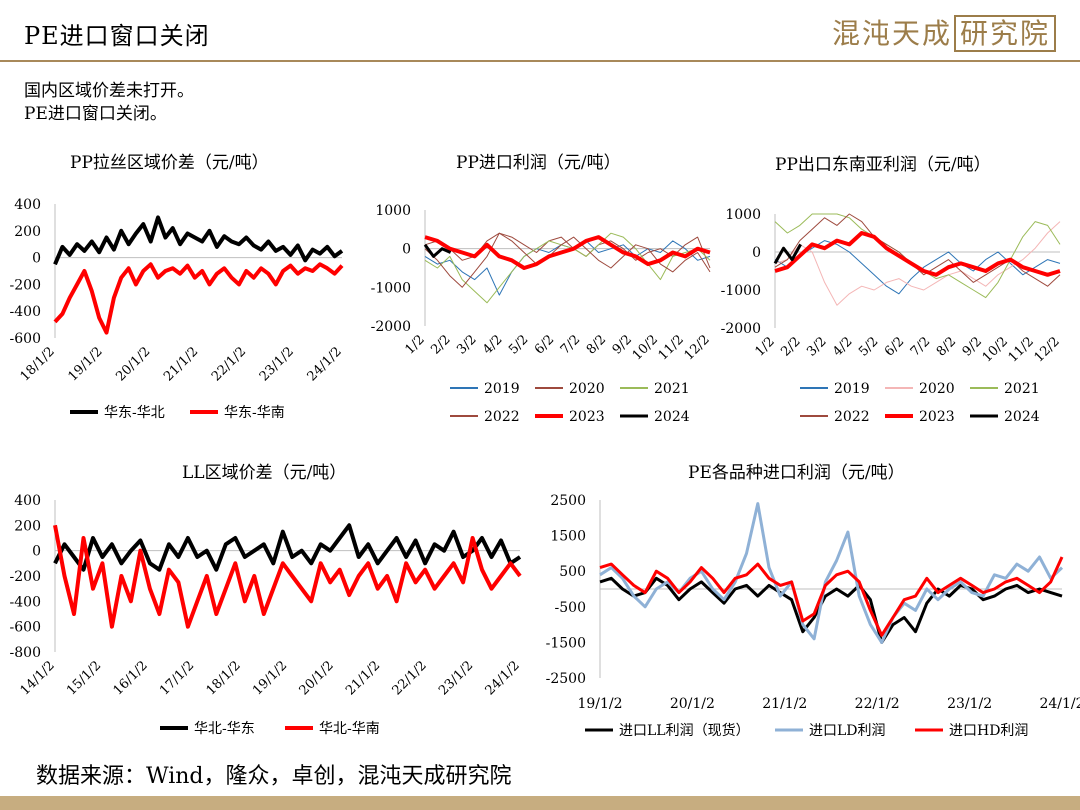  Describe the element at coordinates (224, 678) in the screenshot. I see `x-tick-label: 18/1/2` at that location.